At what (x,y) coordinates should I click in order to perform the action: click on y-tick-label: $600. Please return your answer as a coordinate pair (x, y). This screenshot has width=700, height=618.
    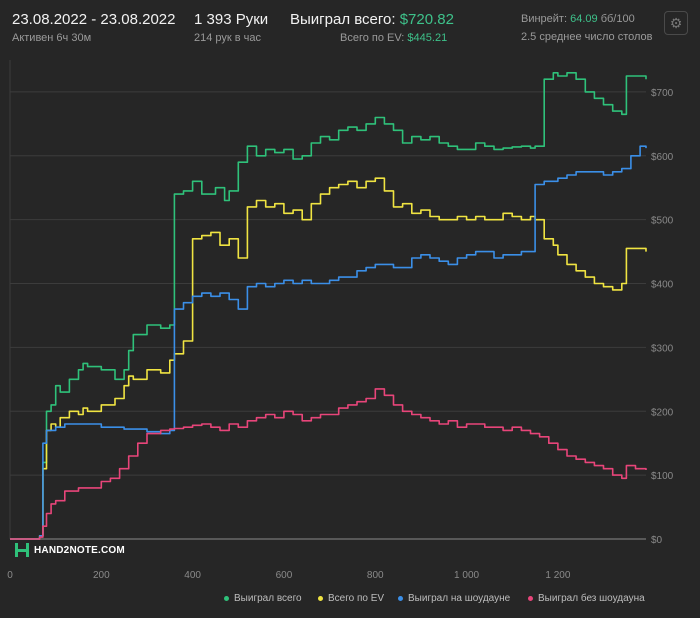
    Looking at the image, I should click on (662, 157).